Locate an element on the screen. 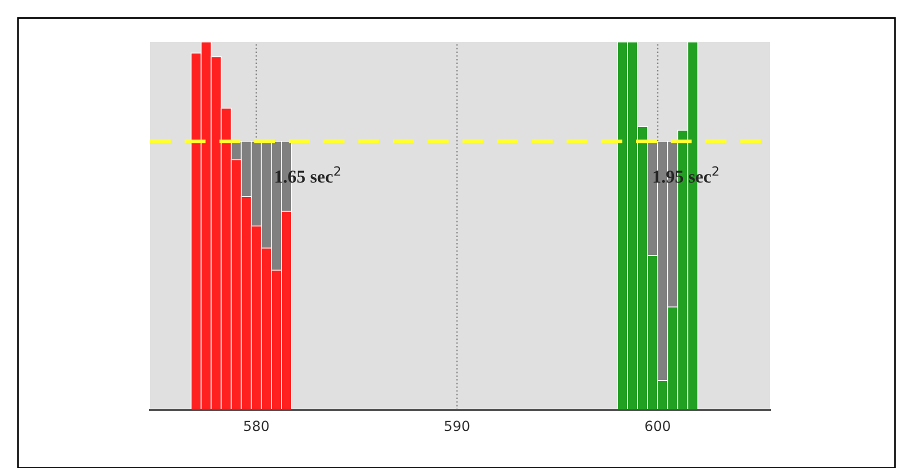 This screenshot has width=913, height=468. x-tick-label: 590 is located at coordinates (457, 426).